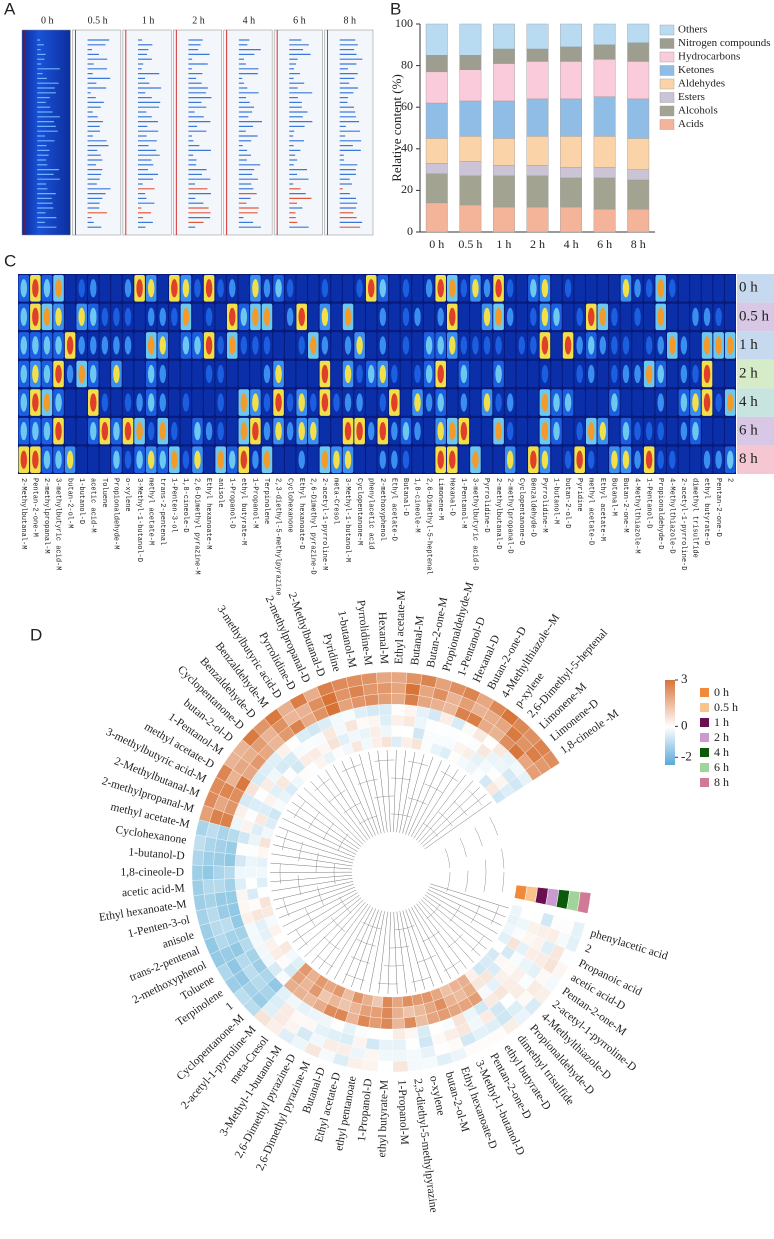  I want to click on spectrum-panel, so click(147, 132).